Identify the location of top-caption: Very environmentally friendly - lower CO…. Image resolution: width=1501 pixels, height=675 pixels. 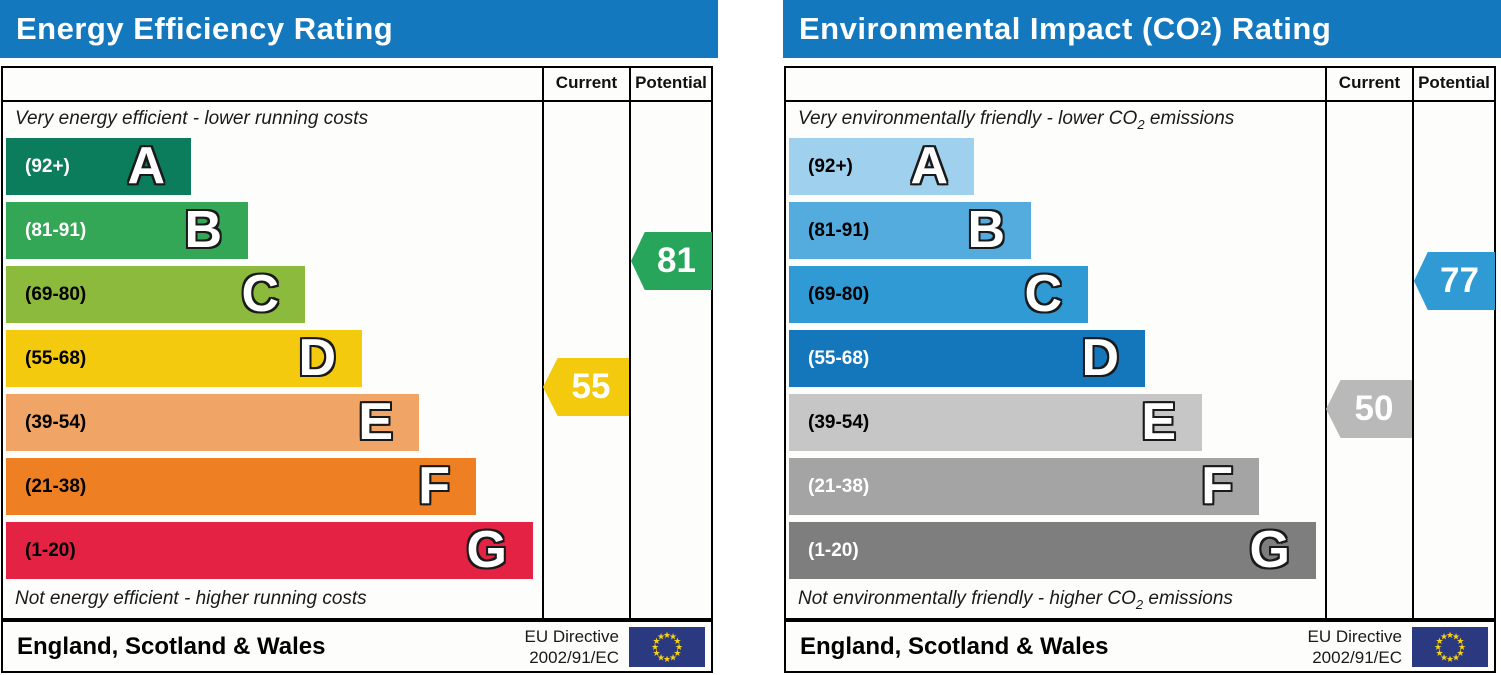
(1016, 120).